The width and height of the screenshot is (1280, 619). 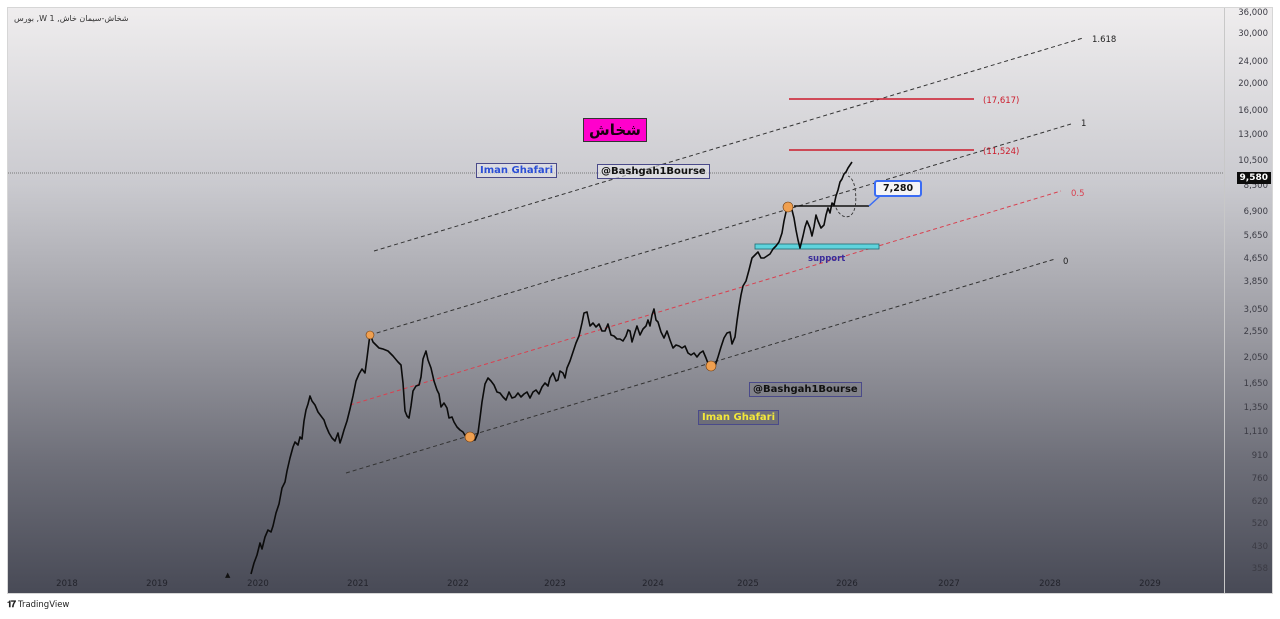 What do you see at coordinates (1253, 62) in the screenshot?
I see `price-tick: 24,000` at bounding box center [1253, 62].